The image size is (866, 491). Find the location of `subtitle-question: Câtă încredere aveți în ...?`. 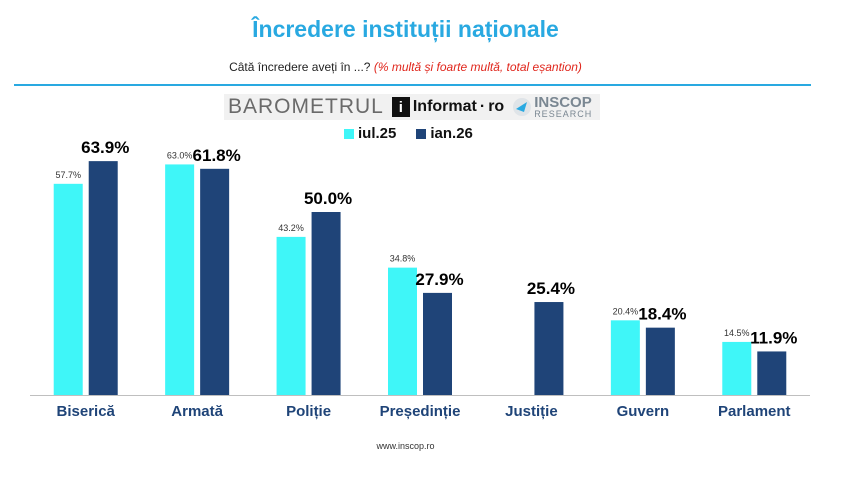

subtitle-question: Câtă încredere aveți în ...? is located at coordinates (300, 67).